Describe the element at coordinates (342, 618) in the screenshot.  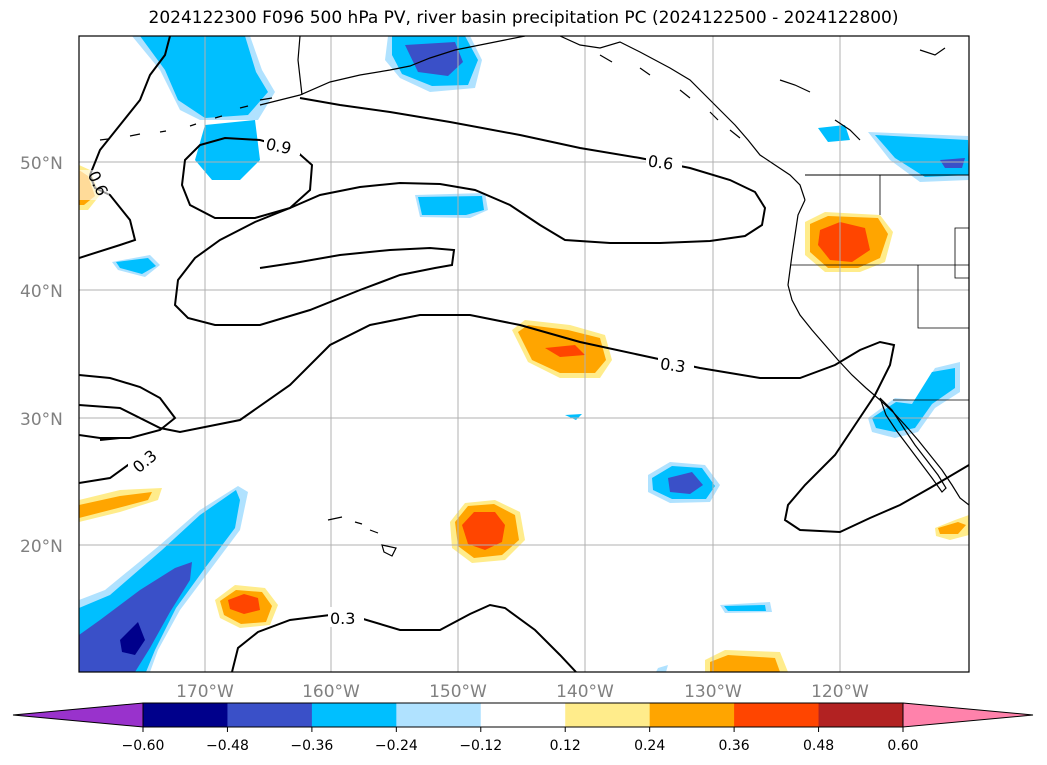
I see `contour-label-03-south: 0.3` at that location.